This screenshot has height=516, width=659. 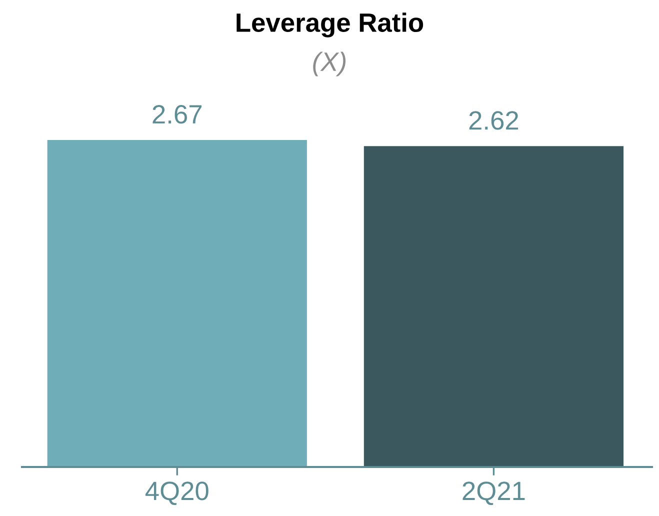 What do you see at coordinates (493, 493) in the screenshot?
I see `x-tick-label: 2Q21` at bounding box center [493, 493].